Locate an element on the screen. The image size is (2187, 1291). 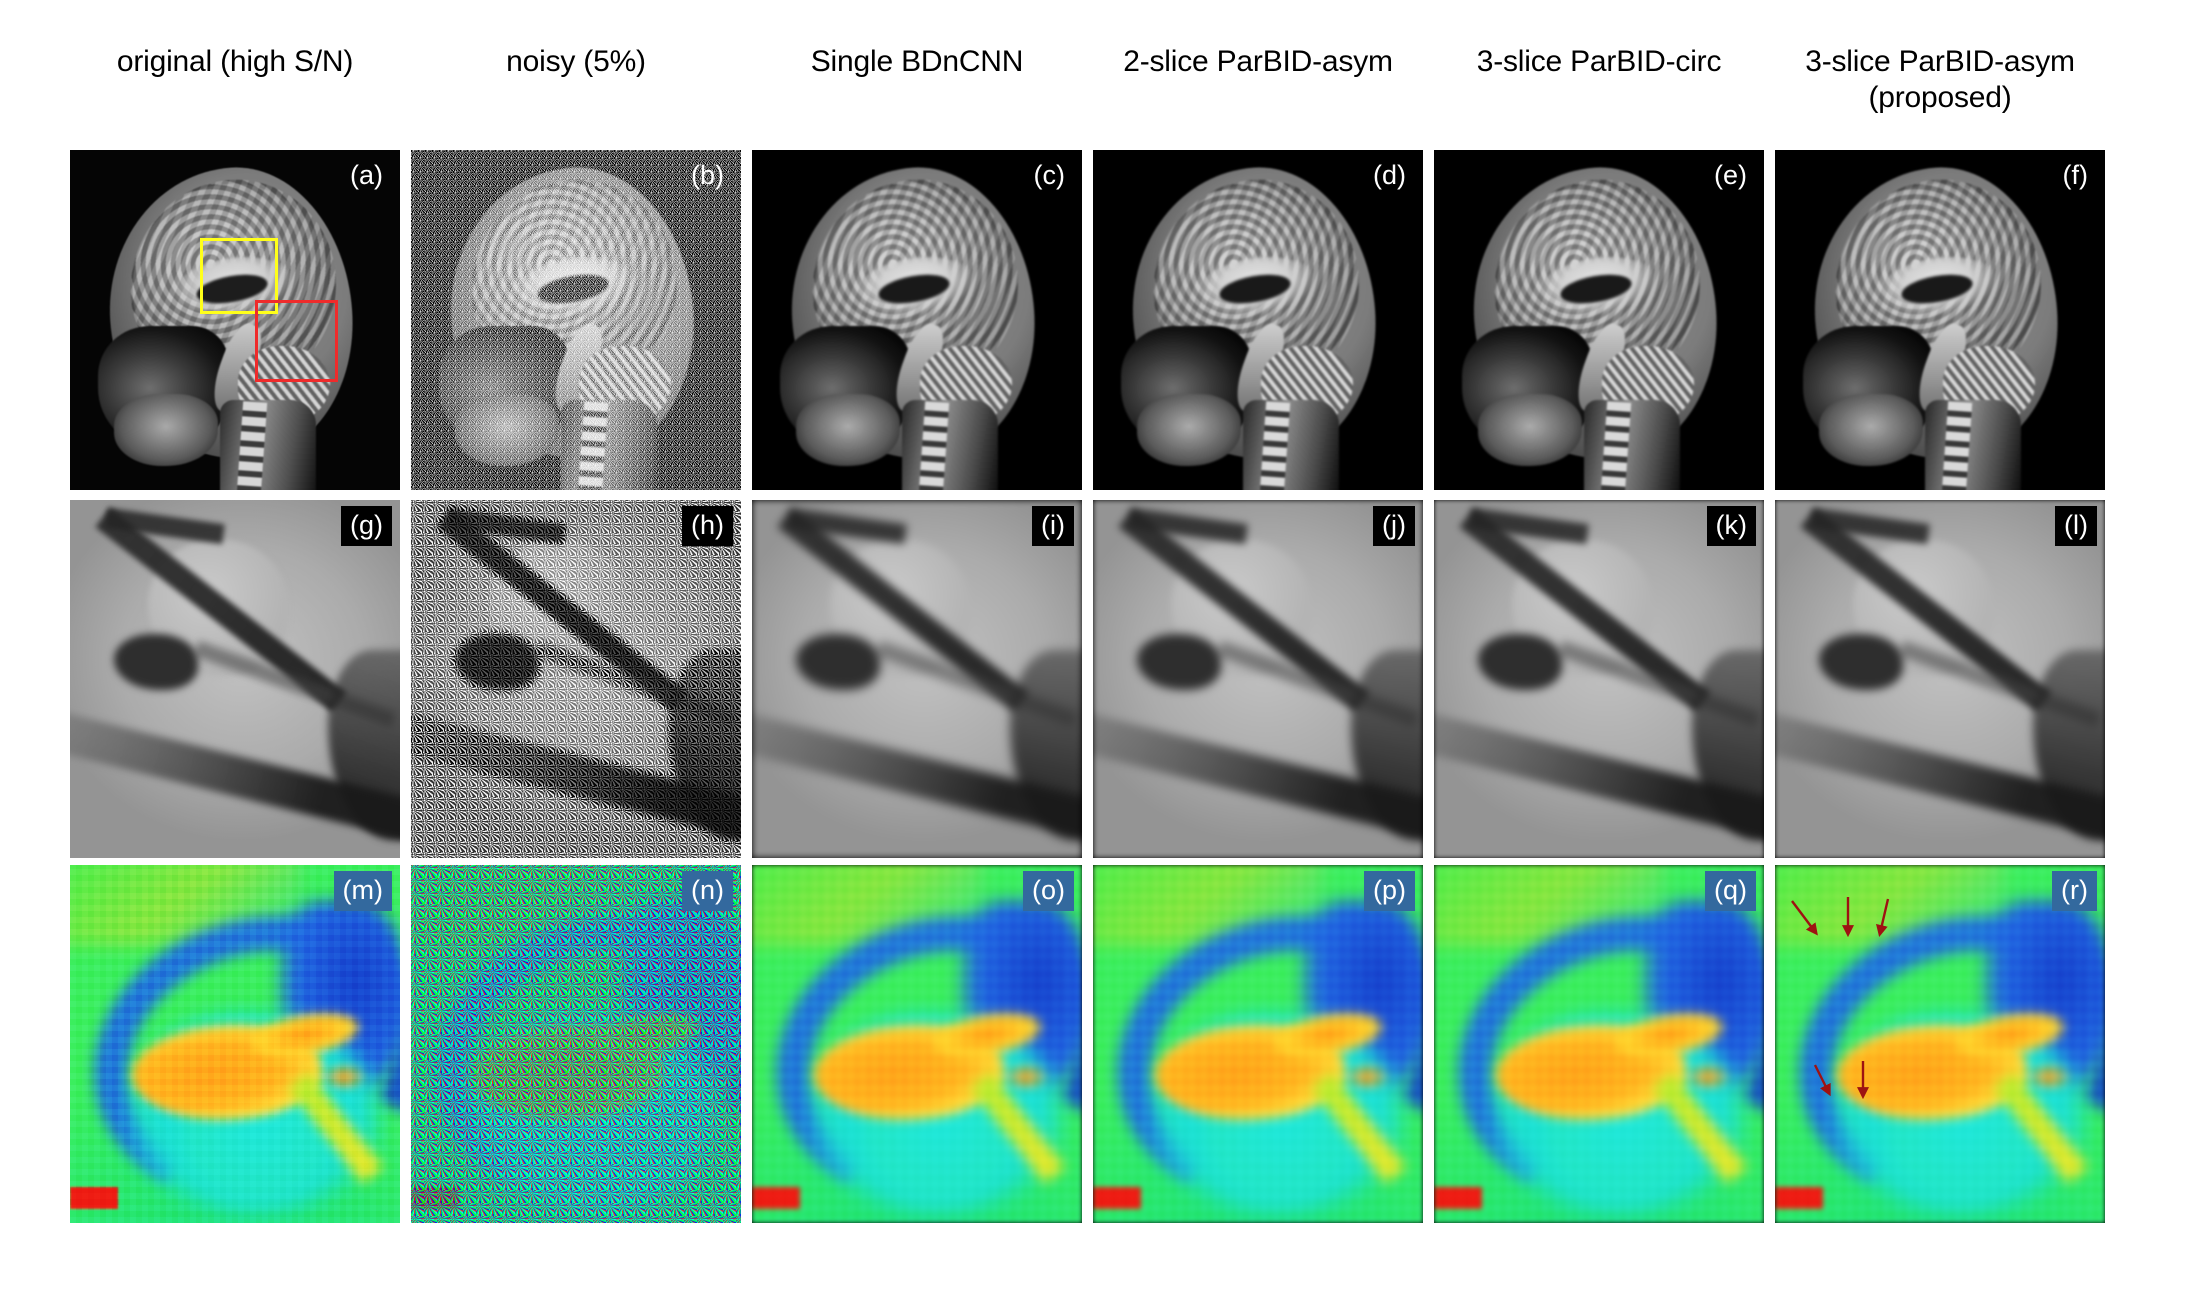
zoom-image-g is located at coordinates (235, 679).